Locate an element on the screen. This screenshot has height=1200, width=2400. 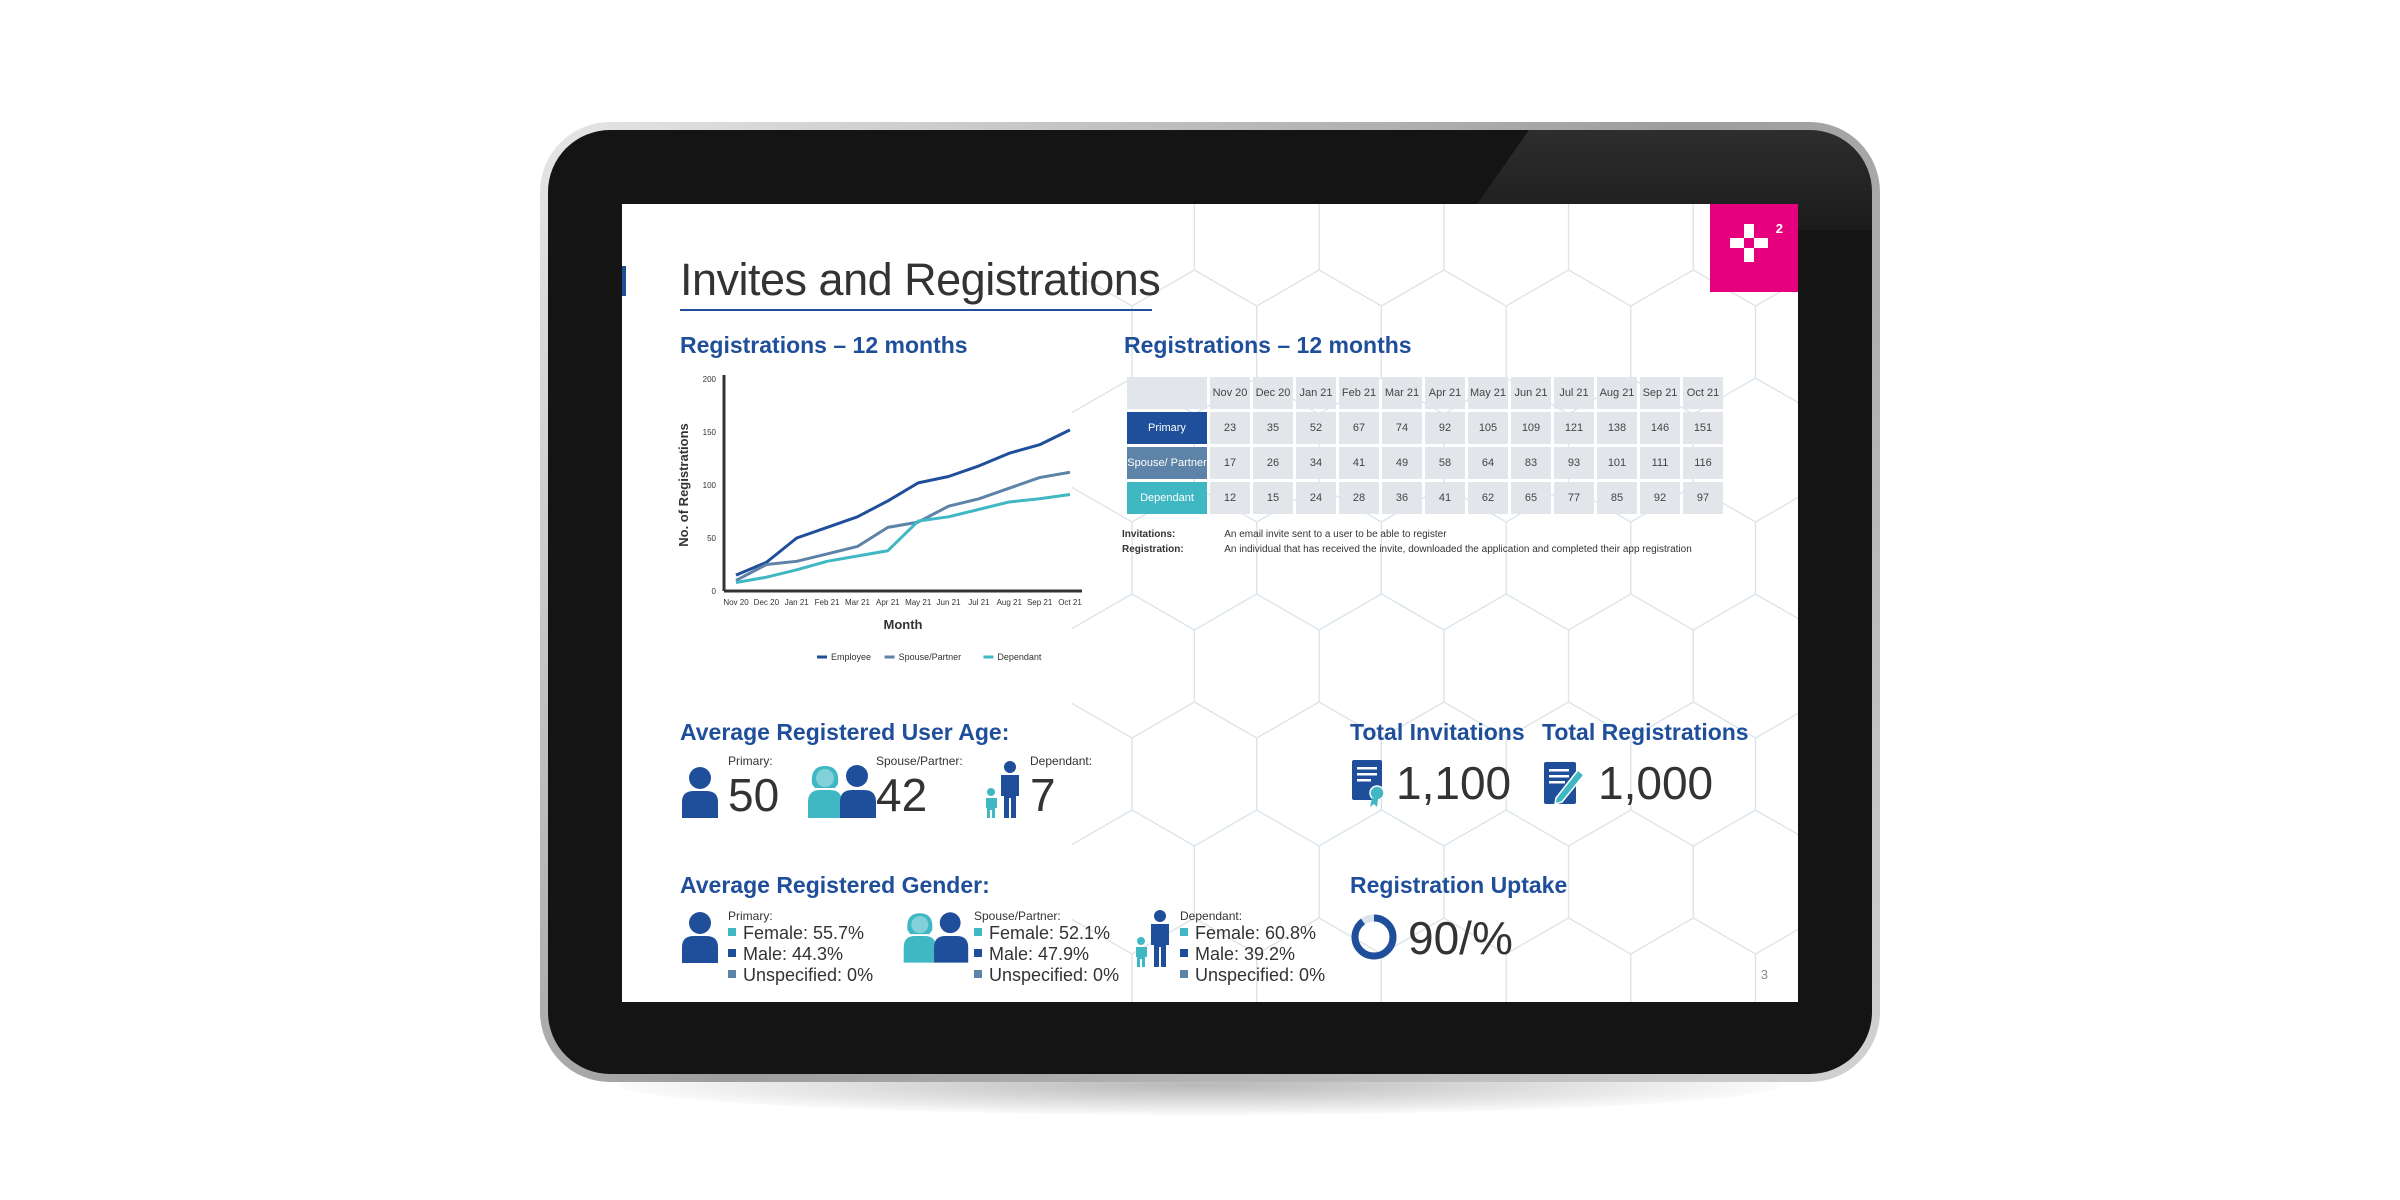
gender-group-label: Dependant: is located at coordinates (1211, 916).